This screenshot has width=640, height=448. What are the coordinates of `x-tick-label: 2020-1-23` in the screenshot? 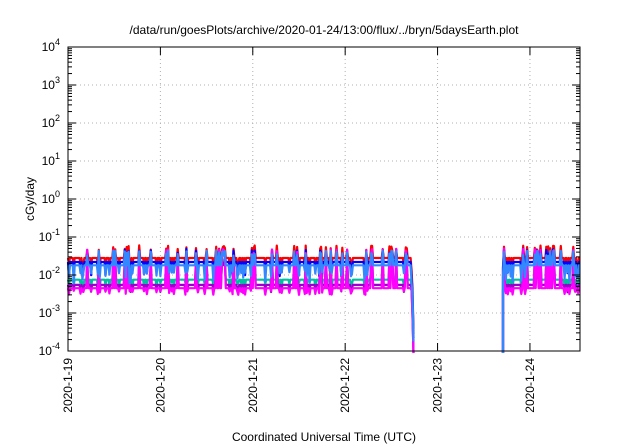 It's located at (438, 385).